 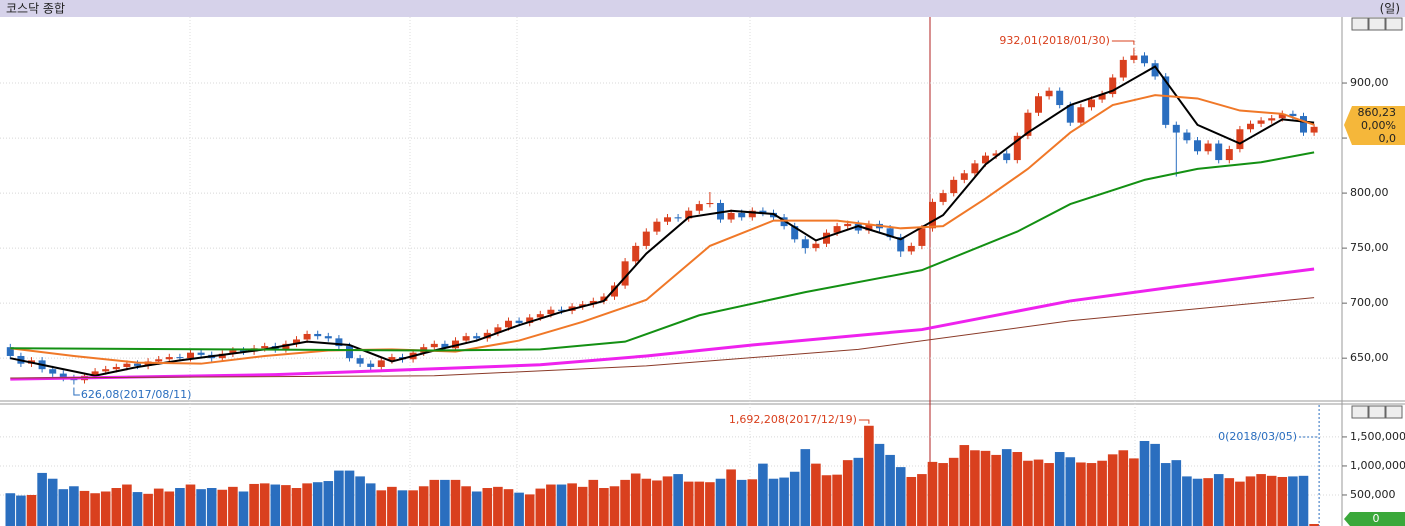 I want to click on title-bar, so click(x=702, y=8).